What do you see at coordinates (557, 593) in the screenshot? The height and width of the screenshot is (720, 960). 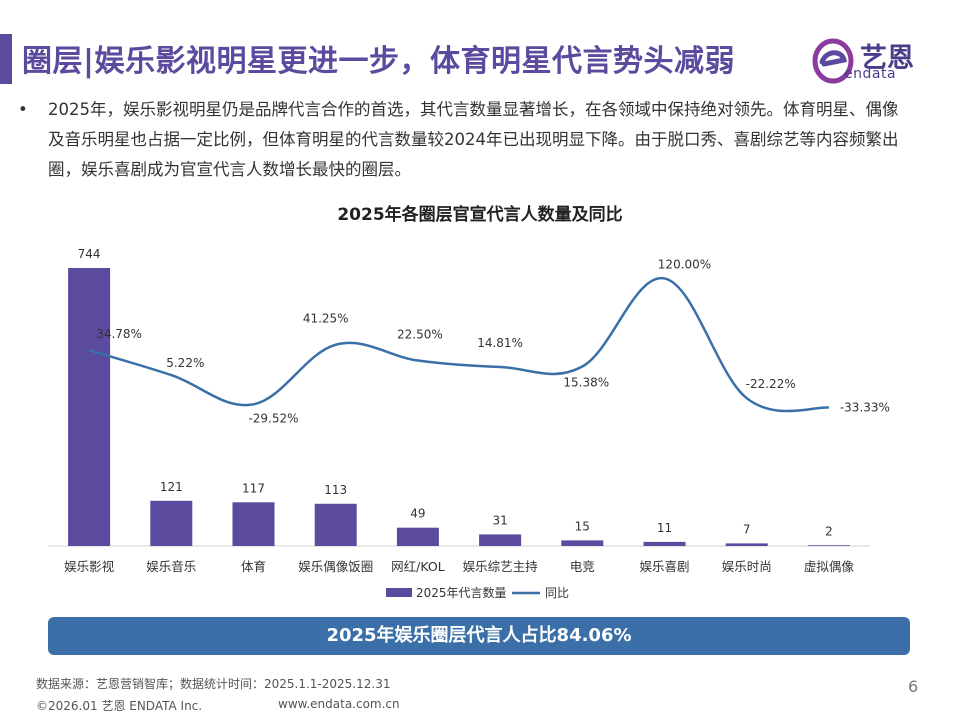 I see `legend-label-line: 同比` at bounding box center [557, 593].